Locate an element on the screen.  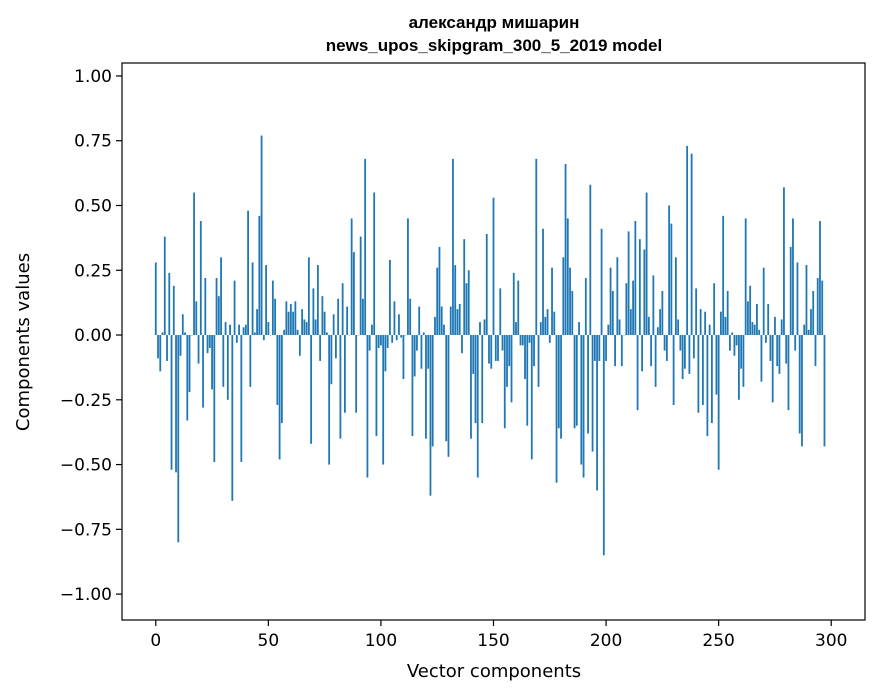
x-axis-ticks: 0 50 100 150 200 250 300 is located at coordinates (498, 635).